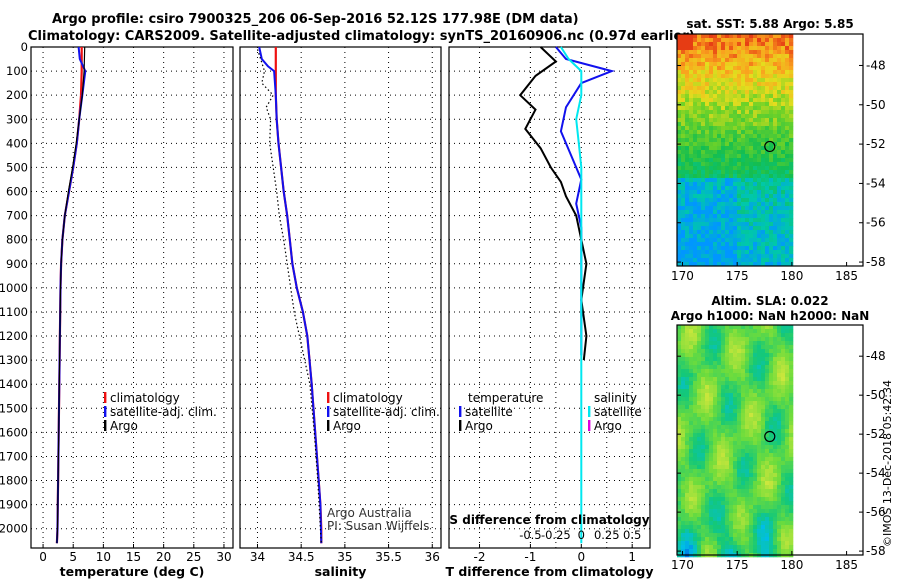 The height and width of the screenshot is (580, 900). I want to click on map-y-tick-label: -56, so click(876, 512).